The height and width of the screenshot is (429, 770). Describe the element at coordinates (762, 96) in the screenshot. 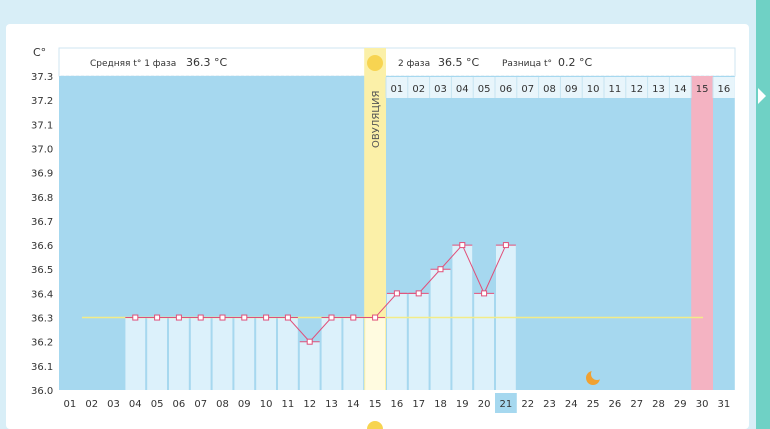

I see `next-arrow-icon` at that location.